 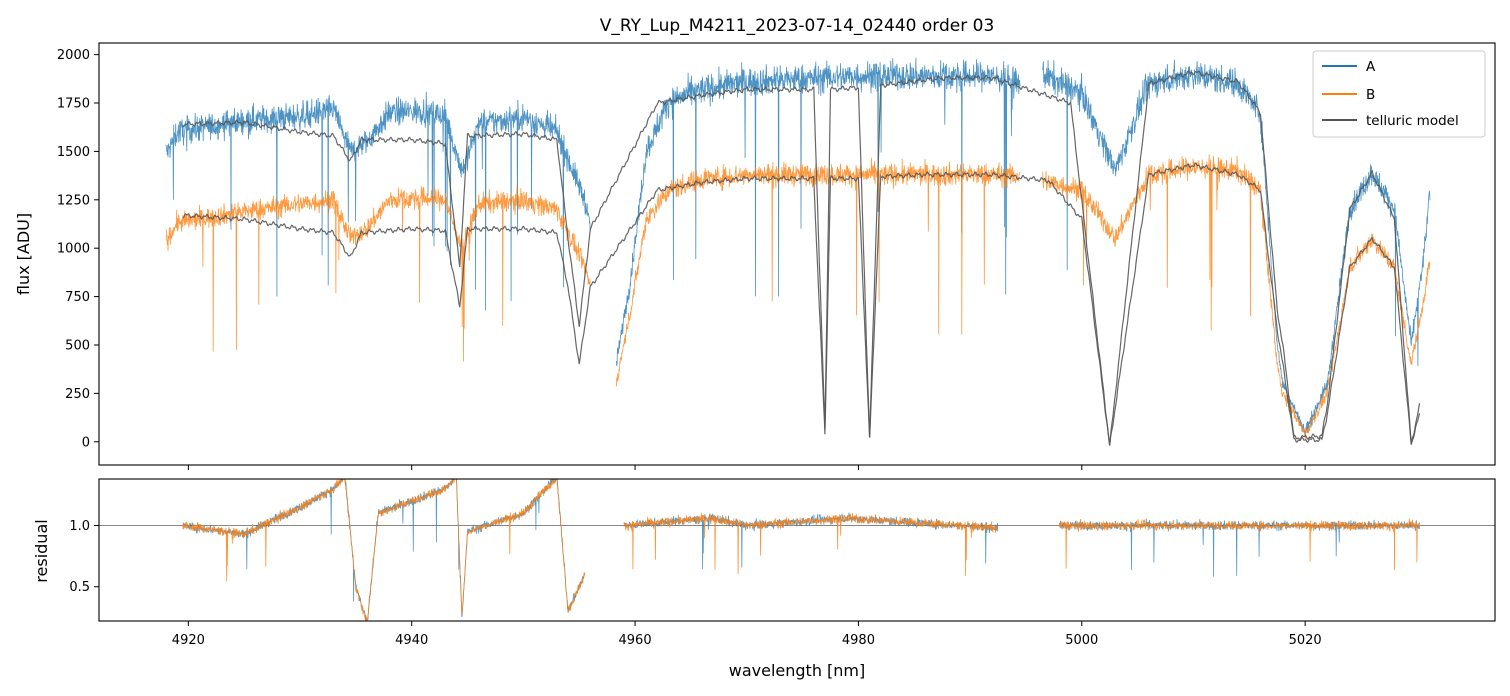 I want to click on residual-y-tick-label: 0.5, so click(x=79, y=587).